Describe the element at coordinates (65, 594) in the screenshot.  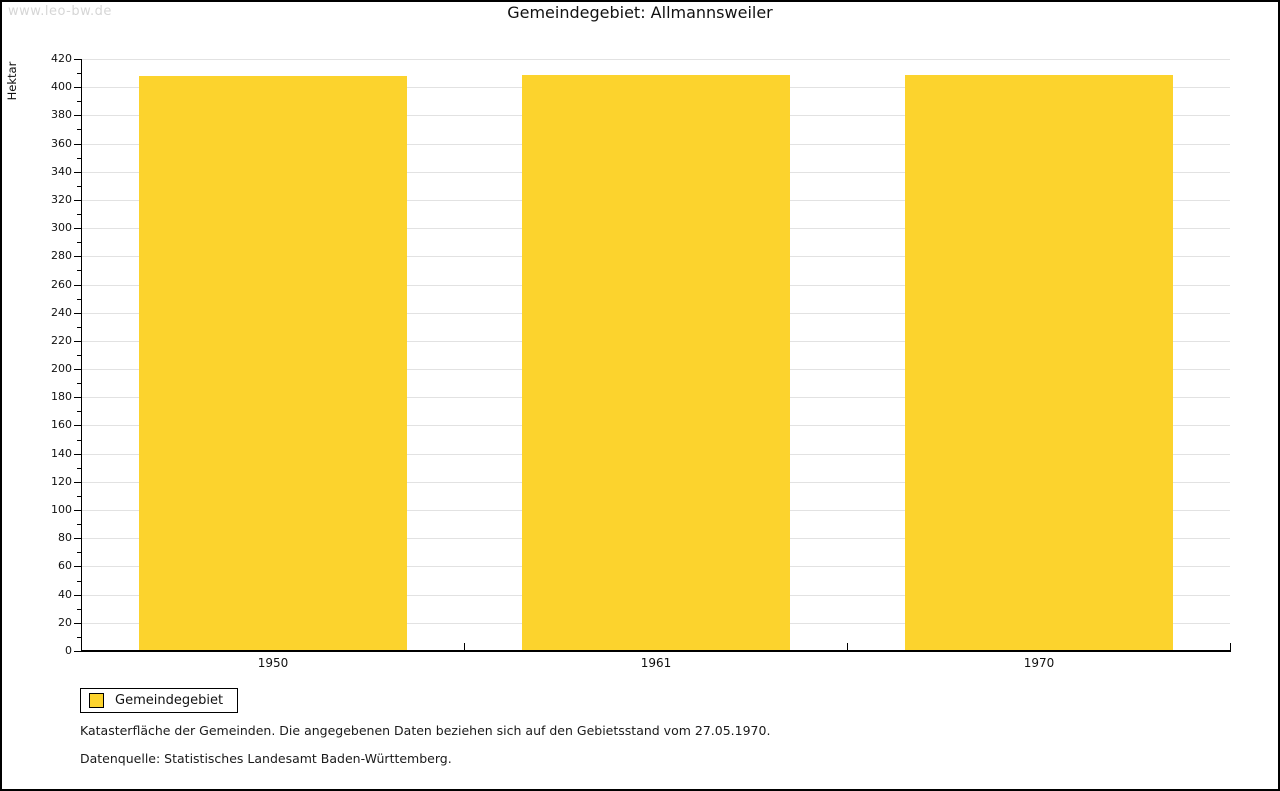
I see `y-tick-label: 40` at that location.